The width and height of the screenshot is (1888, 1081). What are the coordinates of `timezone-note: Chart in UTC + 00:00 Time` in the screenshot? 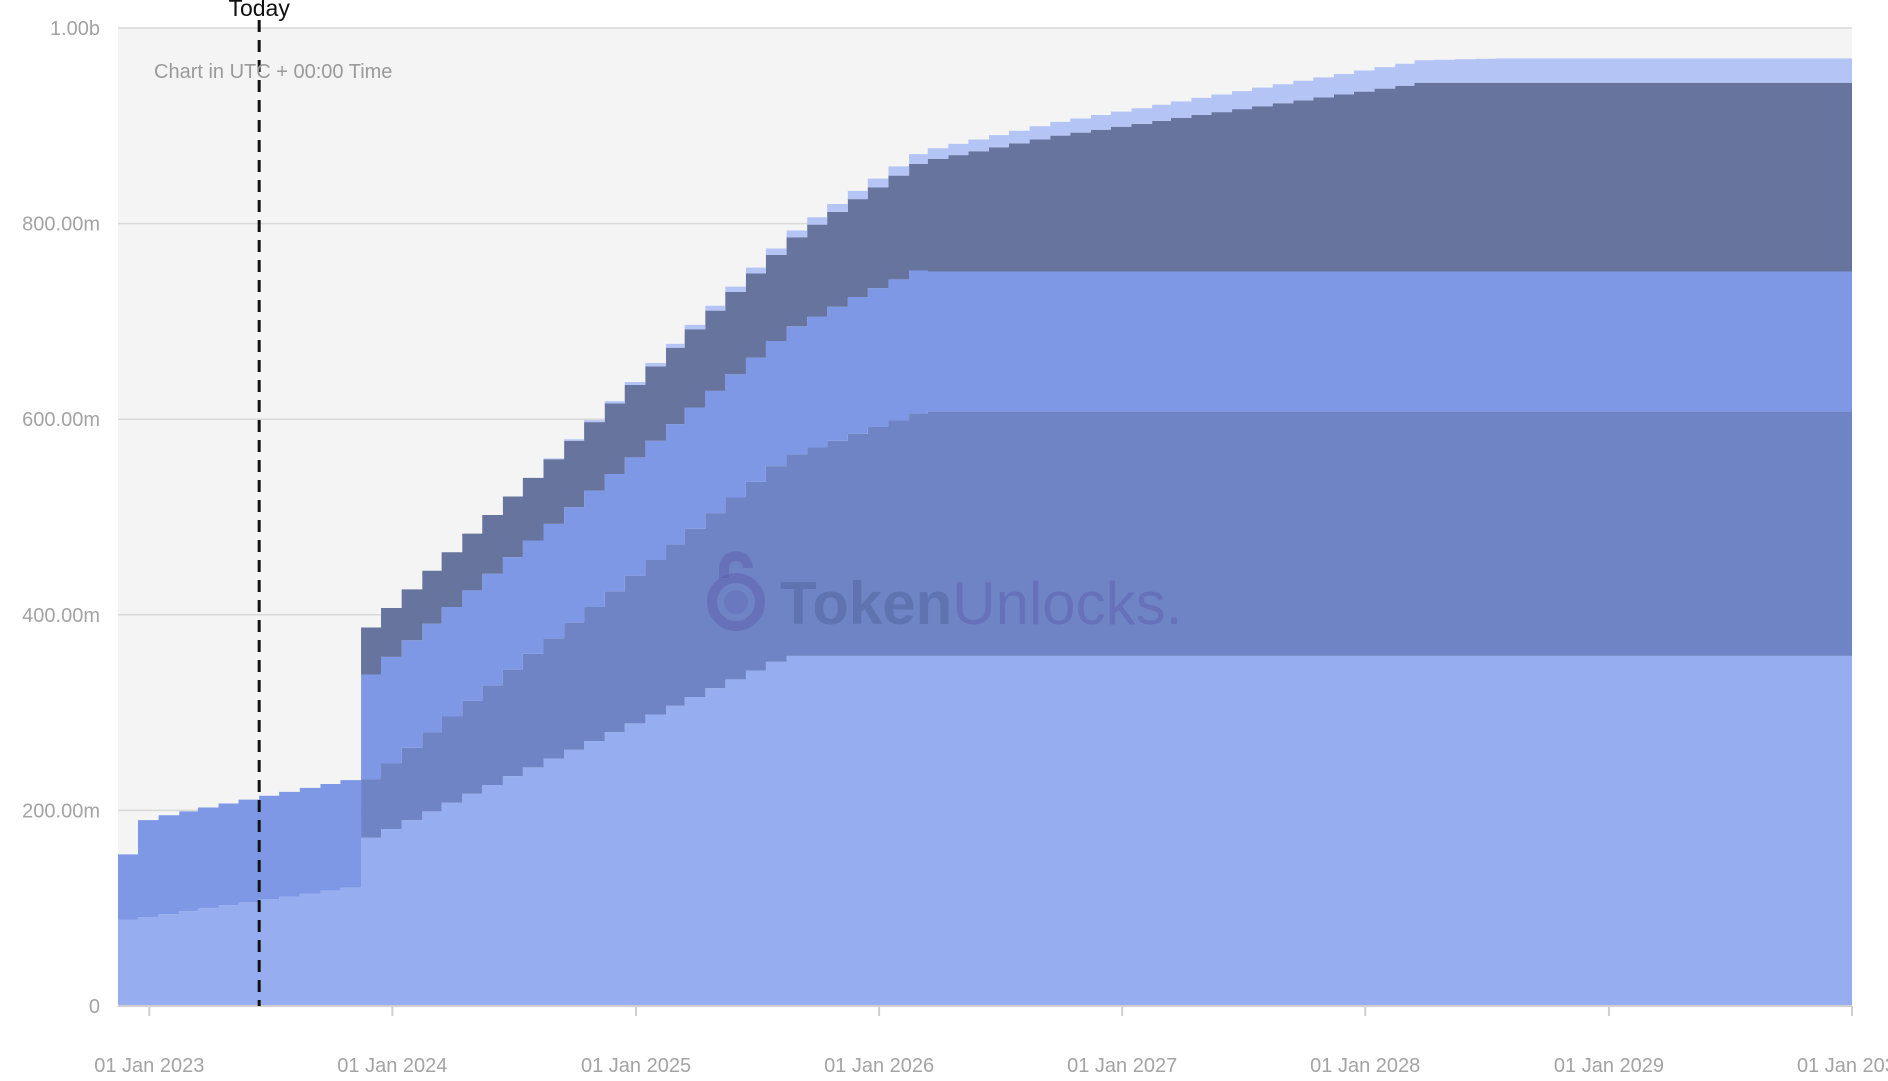 It's located at (273, 72).